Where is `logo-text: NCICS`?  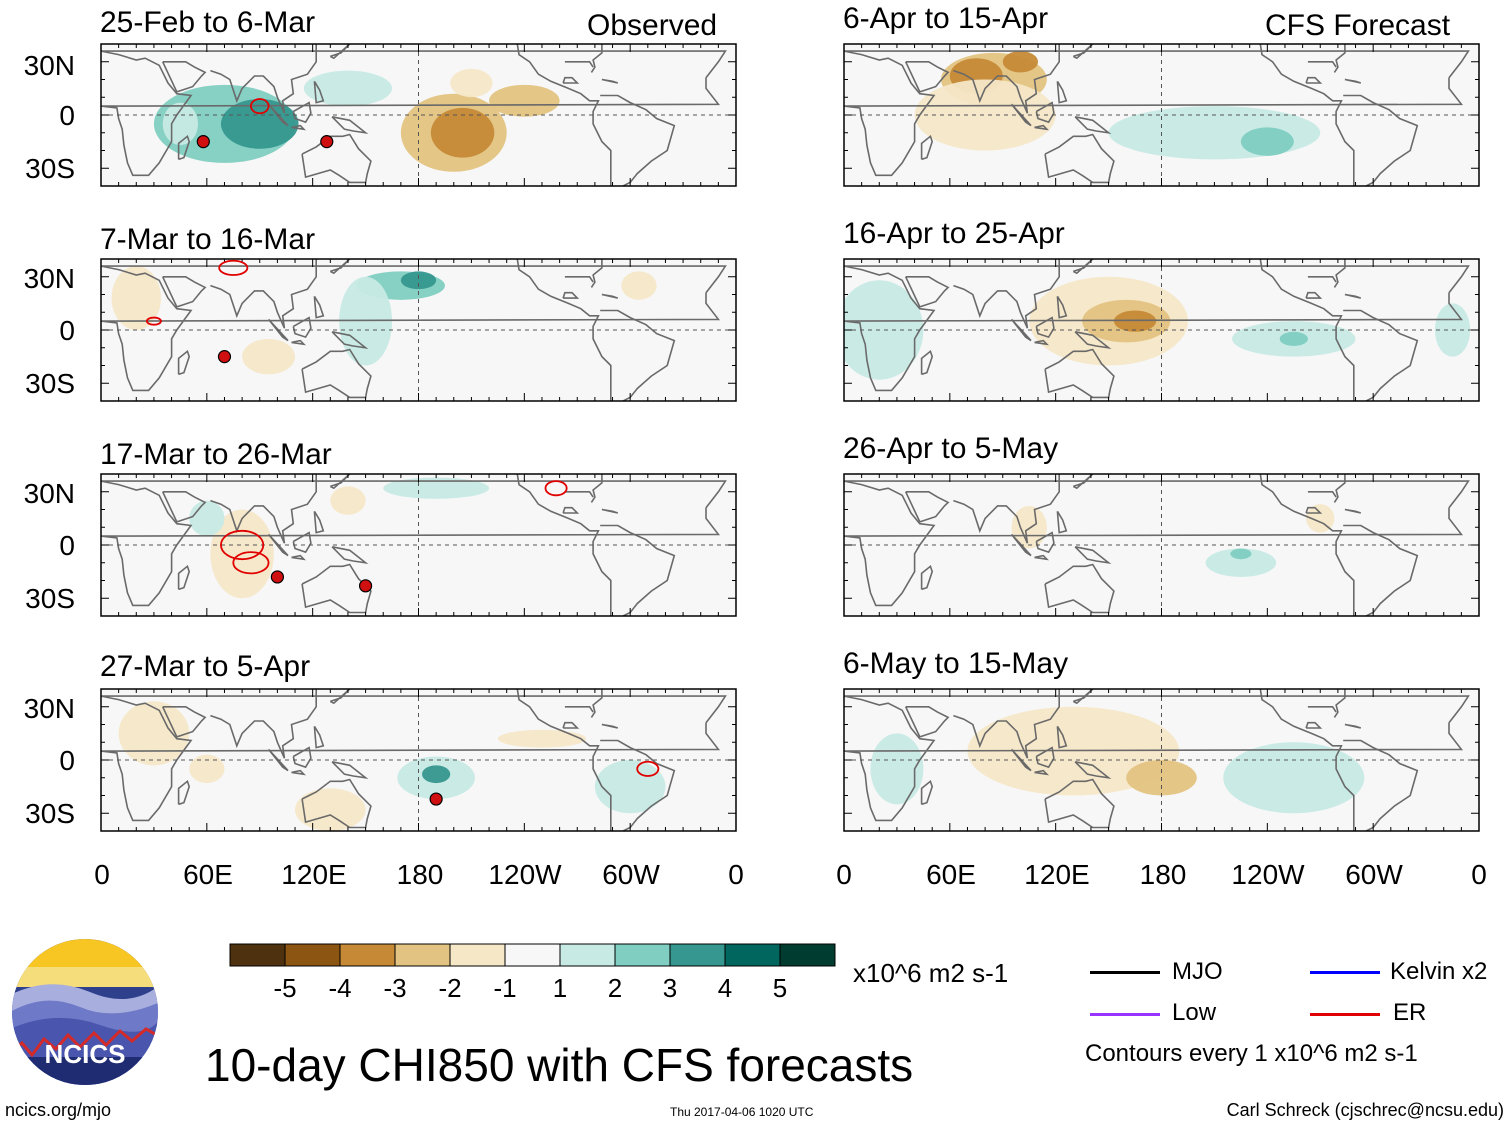
logo-text: NCICS is located at coordinates (85, 1054).